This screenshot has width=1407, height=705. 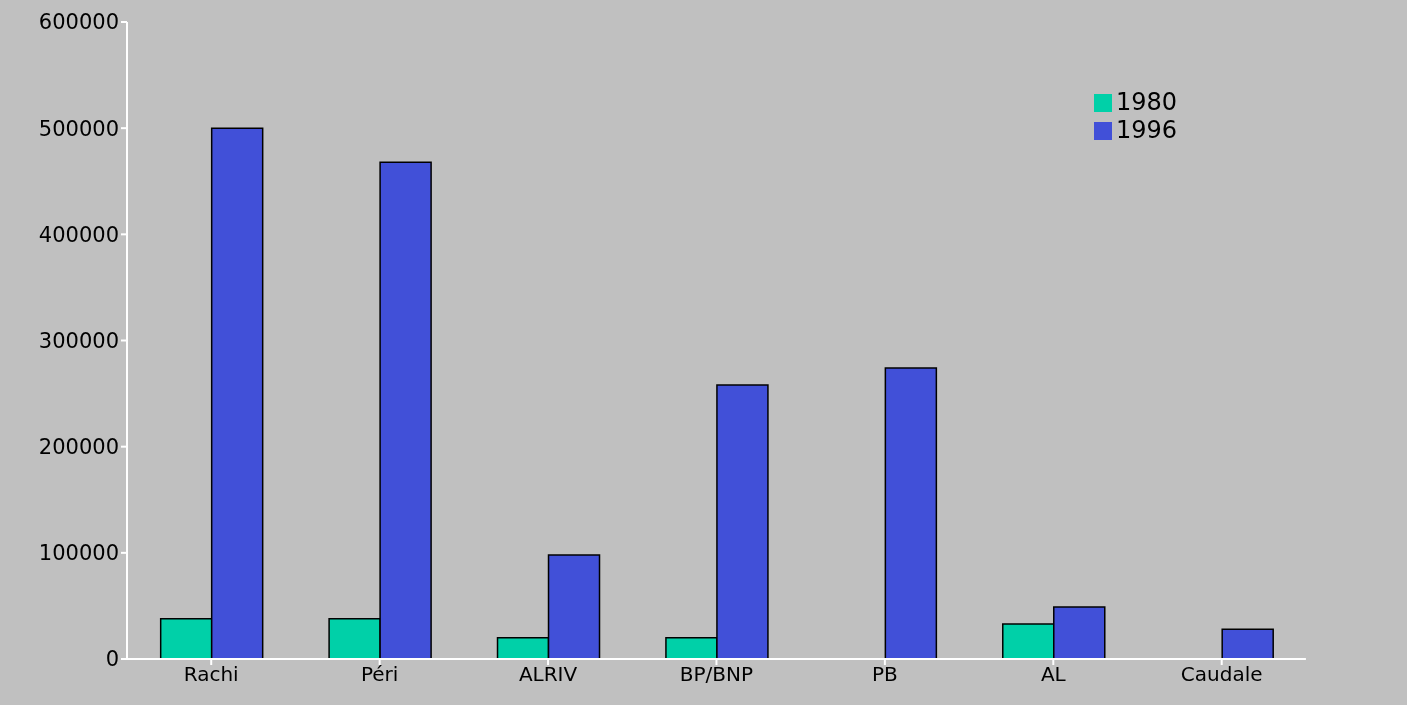 What do you see at coordinates (78, 22) in the screenshot?
I see `y-tick-label: 600000` at bounding box center [78, 22].